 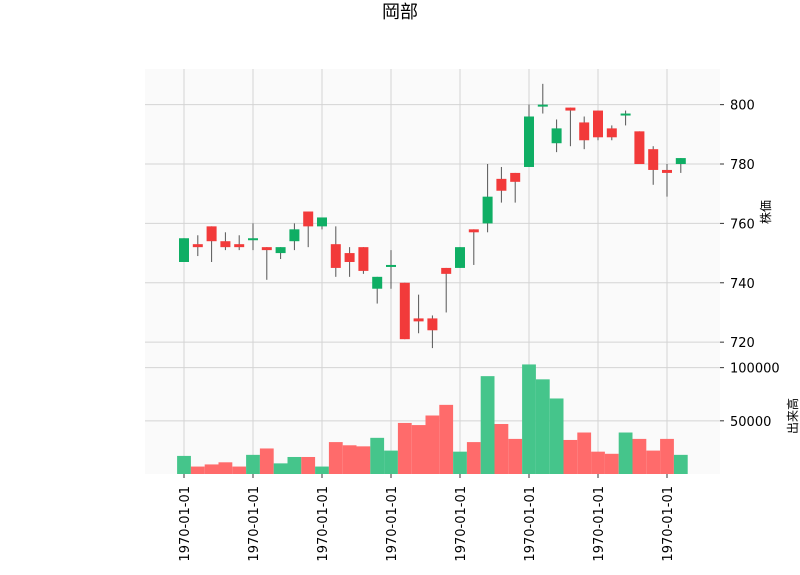 I want to click on price-axis-label: 株価, so click(x=765, y=212).